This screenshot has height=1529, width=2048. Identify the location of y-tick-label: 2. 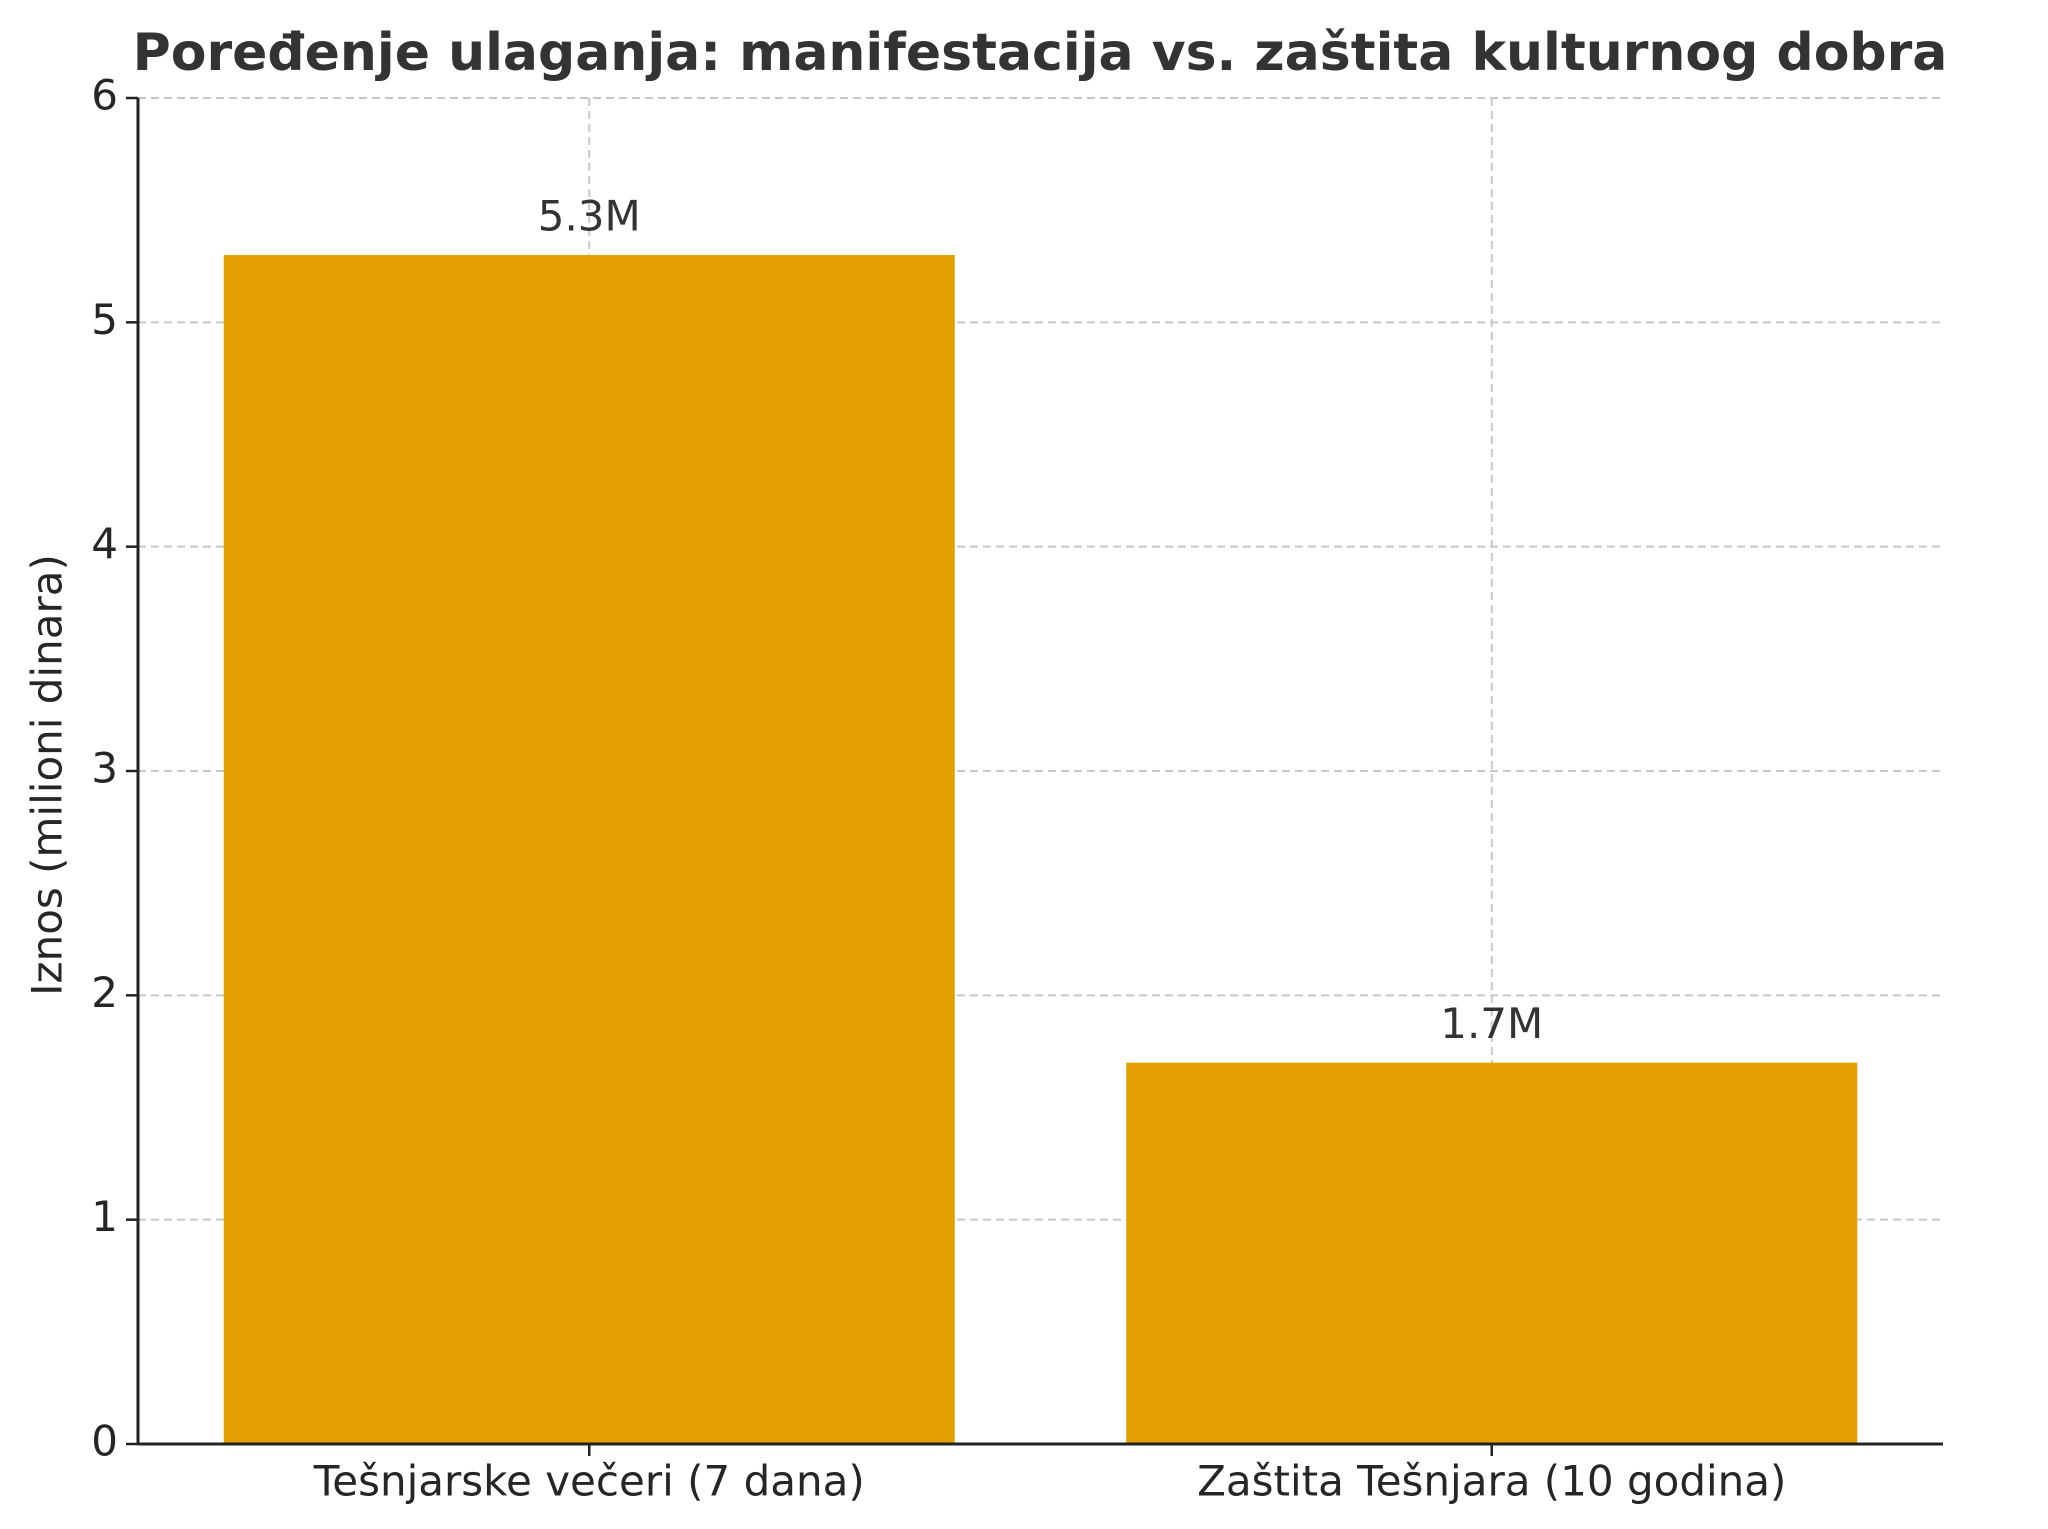
(104, 992).